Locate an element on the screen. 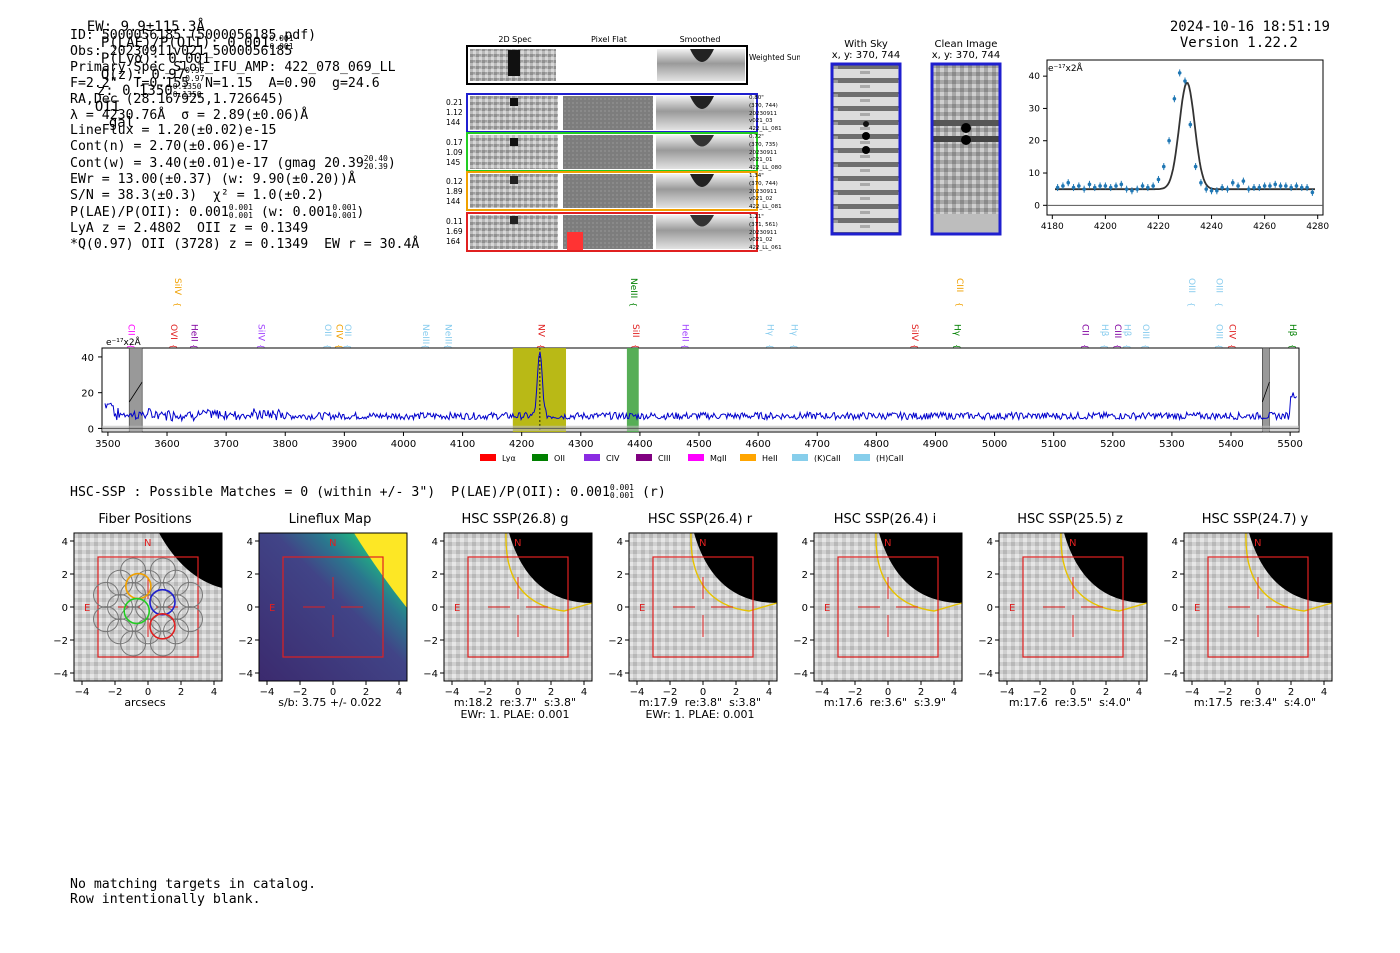 The width and height of the screenshot is (1400, 953). panel-caption: m:17.6 re:3.6" s:3.9" is located at coordinates (885, 702).